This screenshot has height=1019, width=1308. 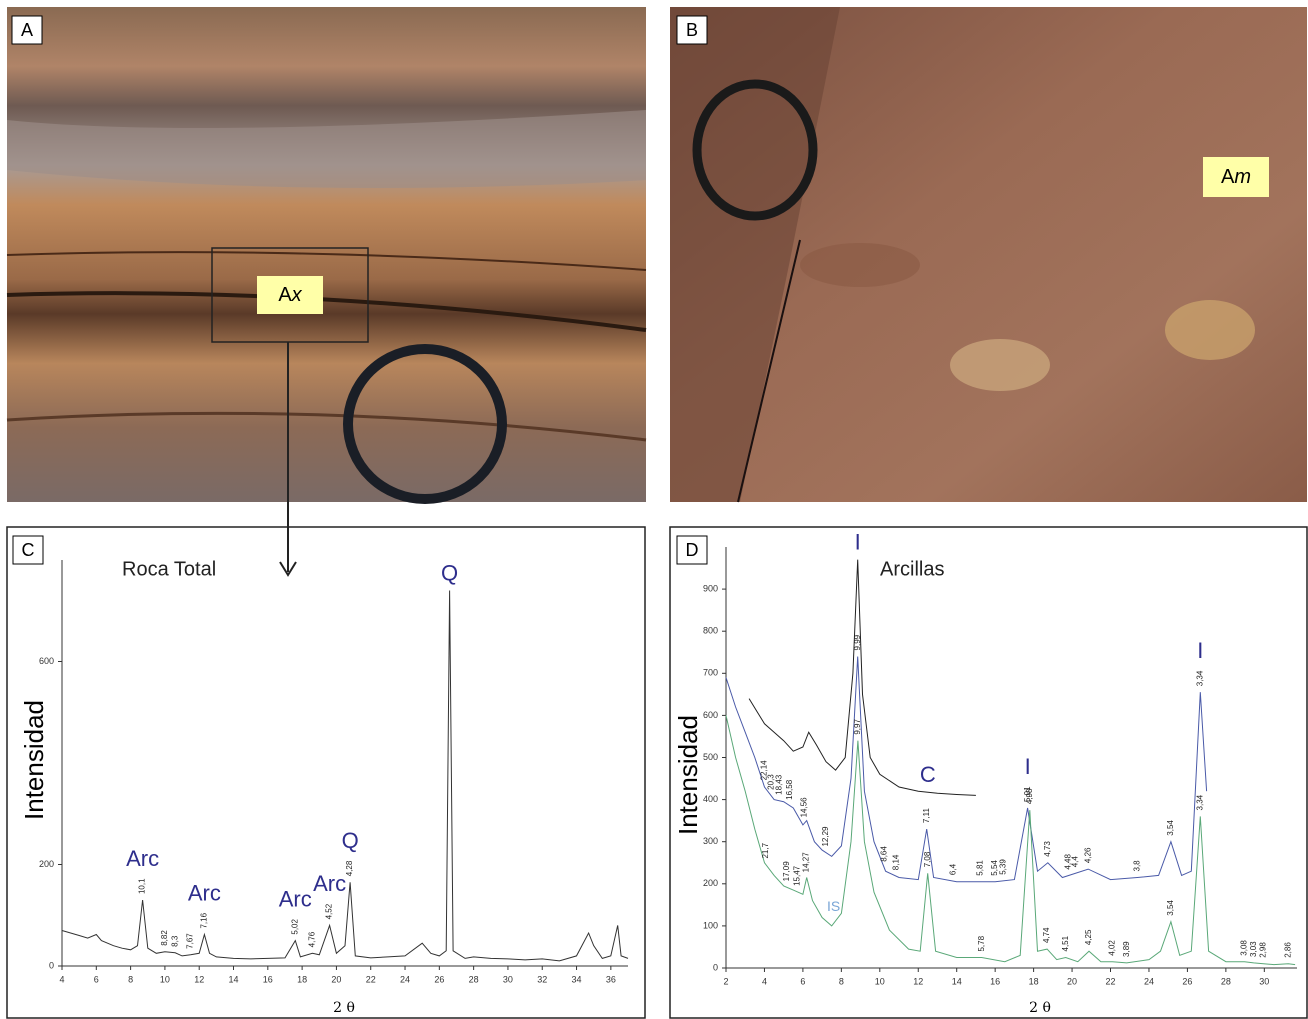 What do you see at coordinates (710, 925) in the screenshot?
I see `y-tick-label: 100` at bounding box center [710, 925].